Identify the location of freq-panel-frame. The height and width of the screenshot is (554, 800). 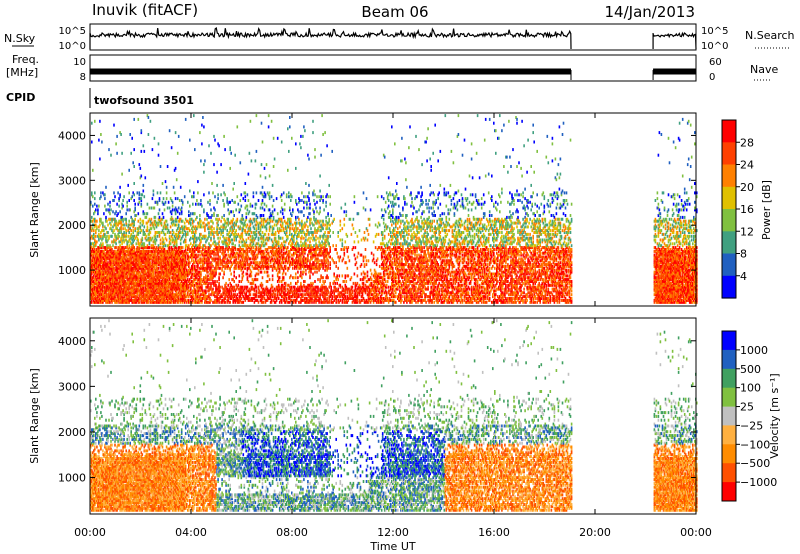
(393, 68).